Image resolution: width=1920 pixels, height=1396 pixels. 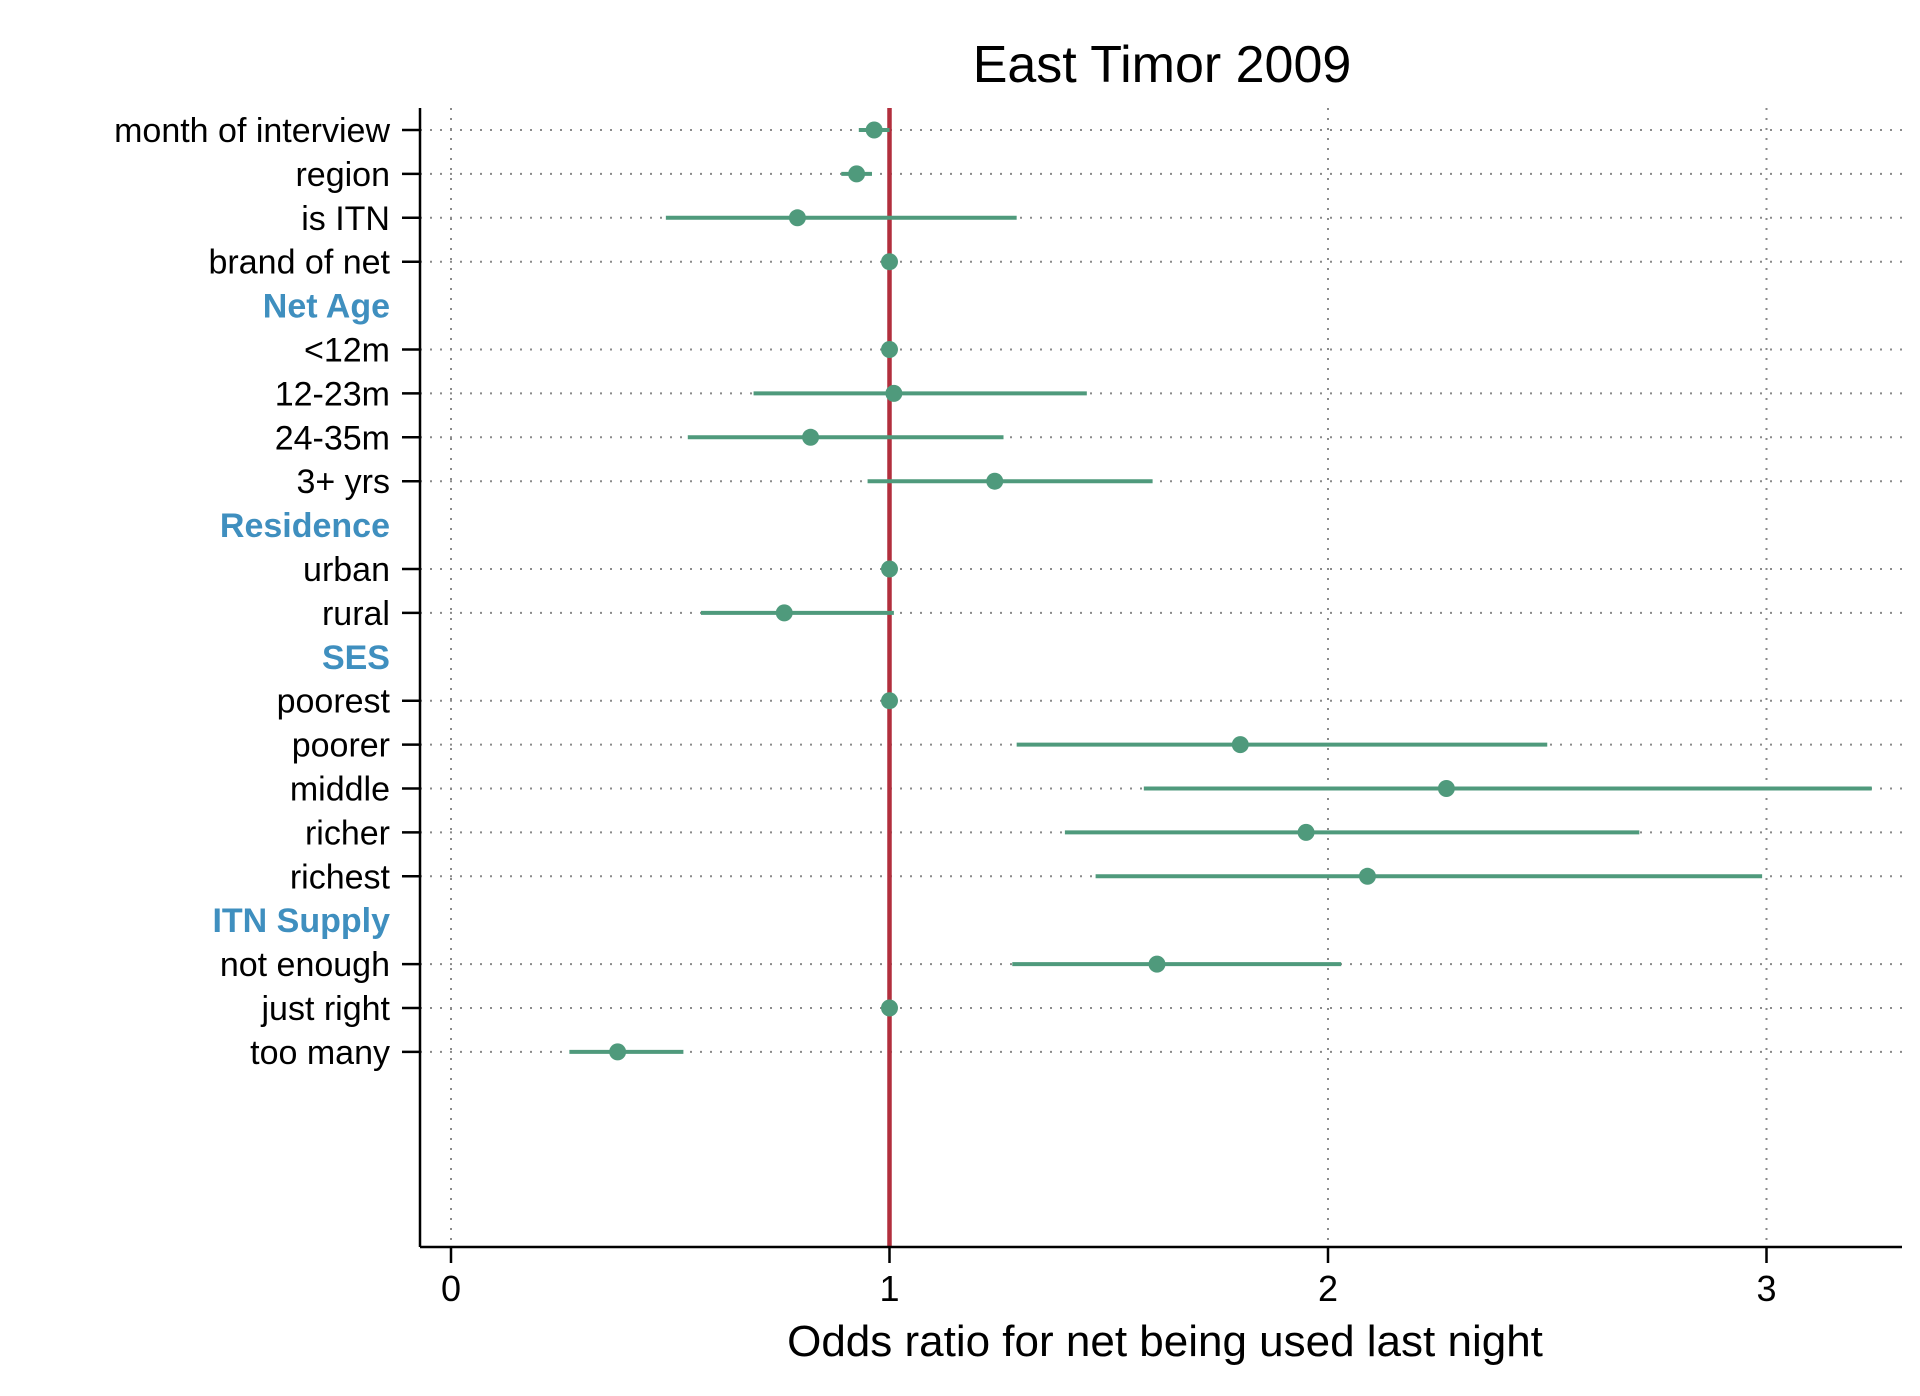 What do you see at coordinates (1165, 1341) in the screenshot?
I see `x-axis-label: Odds ratio for net being used last night` at bounding box center [1165, 1341].